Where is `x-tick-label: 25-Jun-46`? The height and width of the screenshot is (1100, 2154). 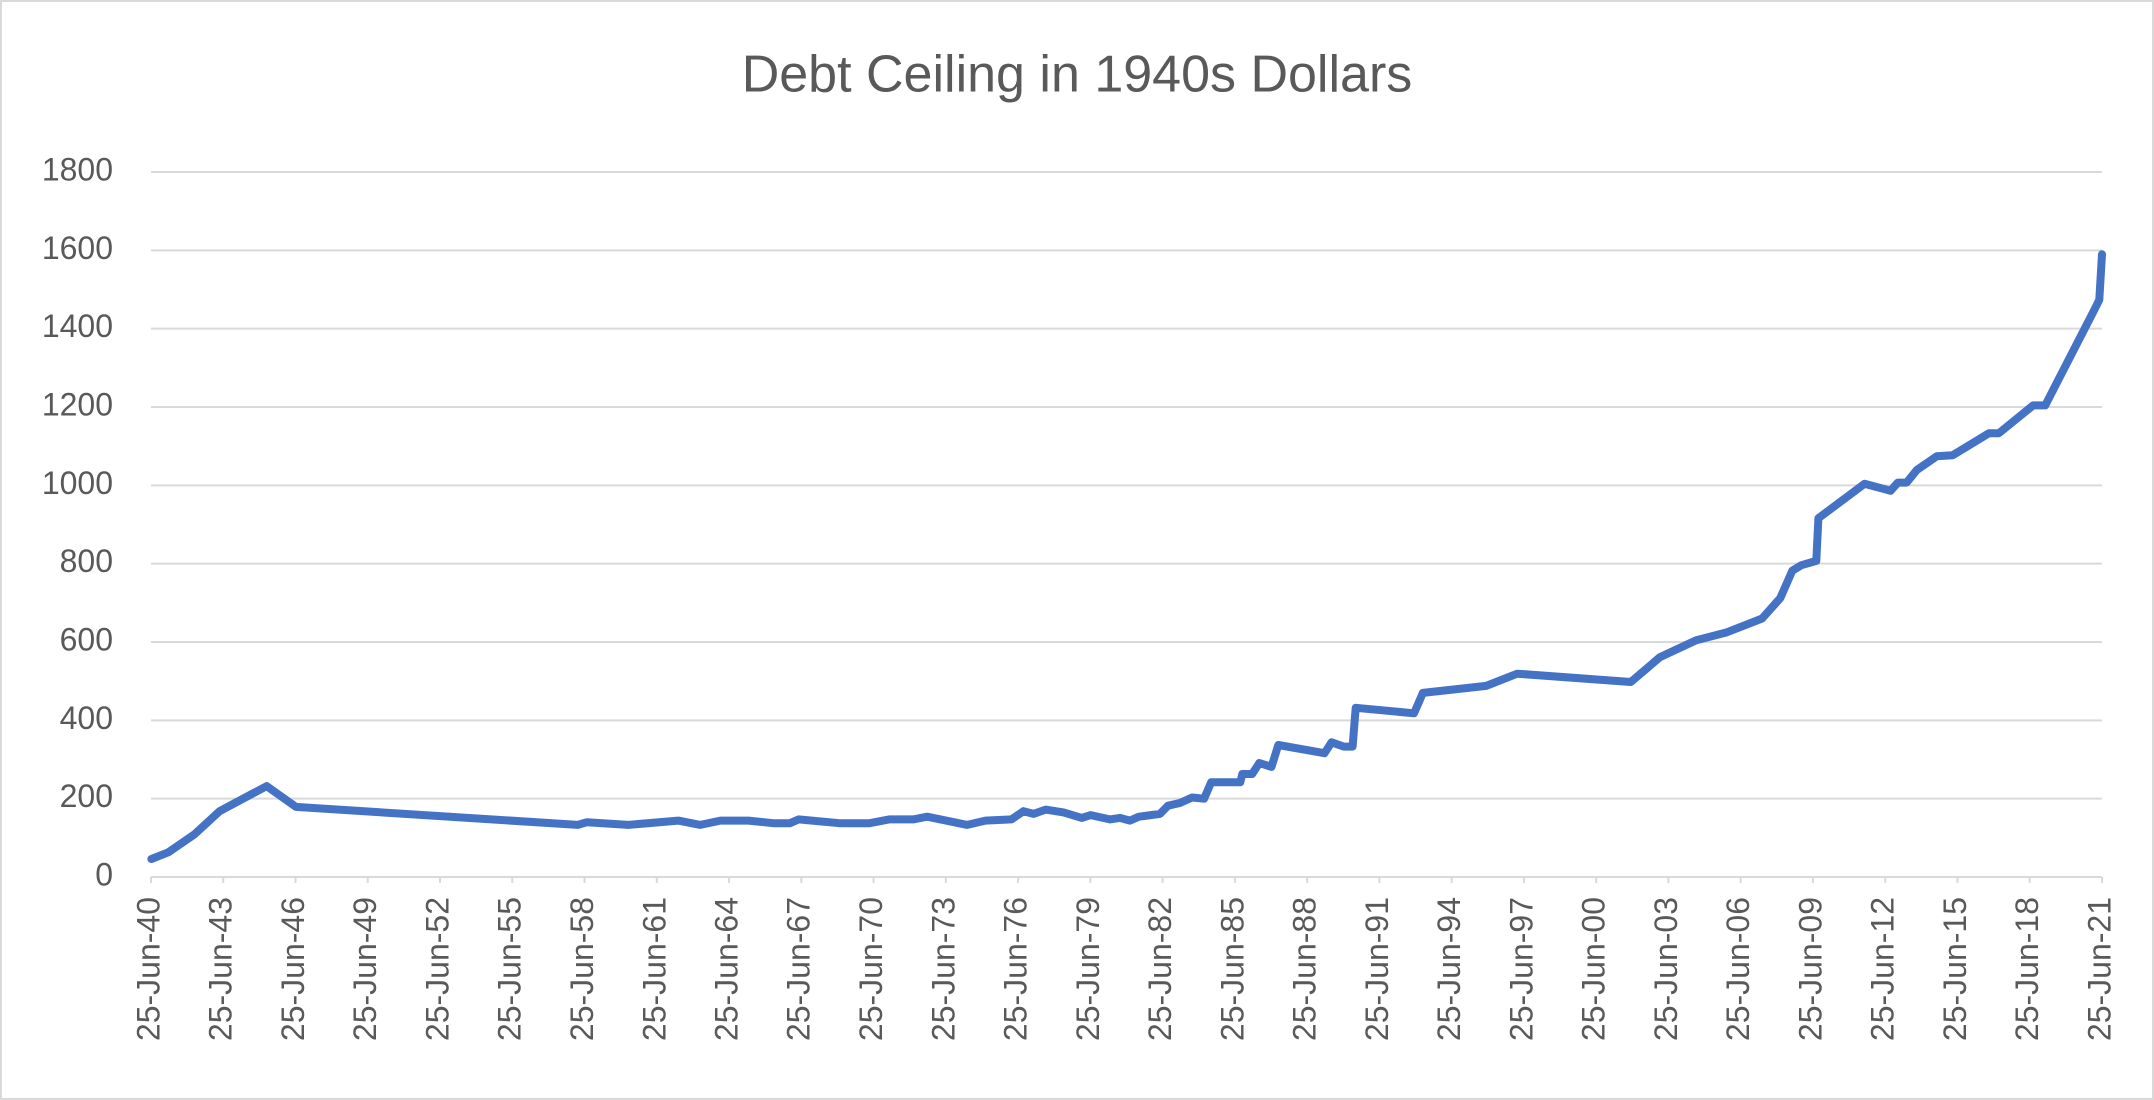 x-tick-label: 25-Jun-46 is located at coordinates (293, 969).